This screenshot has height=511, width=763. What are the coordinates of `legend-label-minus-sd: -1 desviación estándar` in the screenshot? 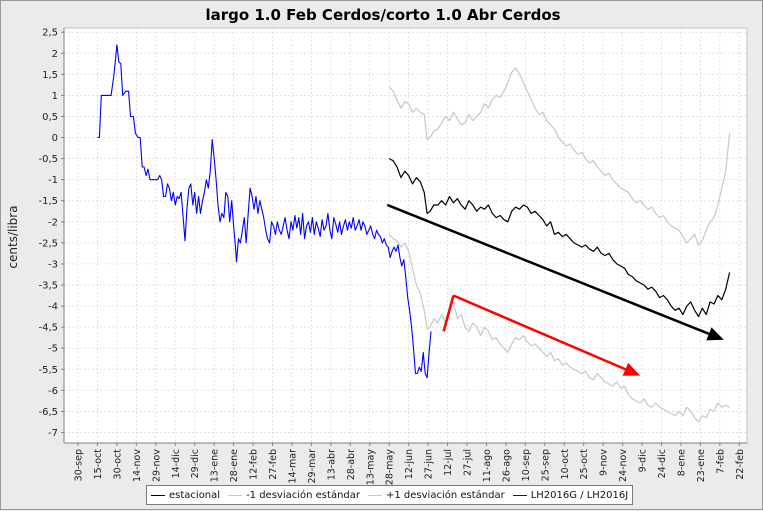 It's located at (303, 495).